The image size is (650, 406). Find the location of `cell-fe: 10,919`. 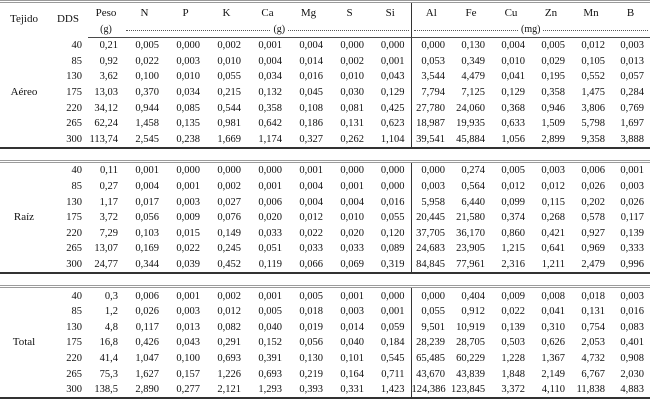

cell-fe: 10,919 is located at coordinates (470, 327).